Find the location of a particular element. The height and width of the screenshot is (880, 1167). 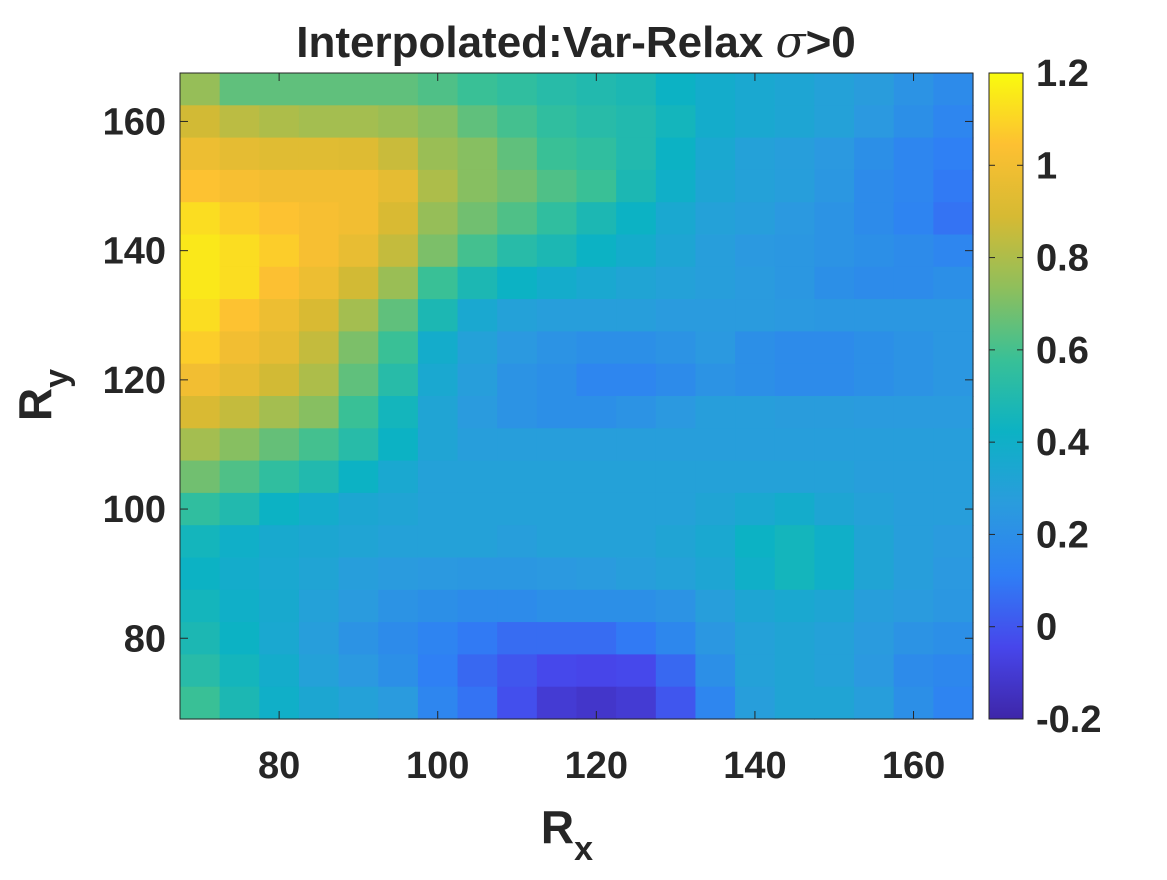

x-tick-label: 140 is located at coordinates (754, 766).